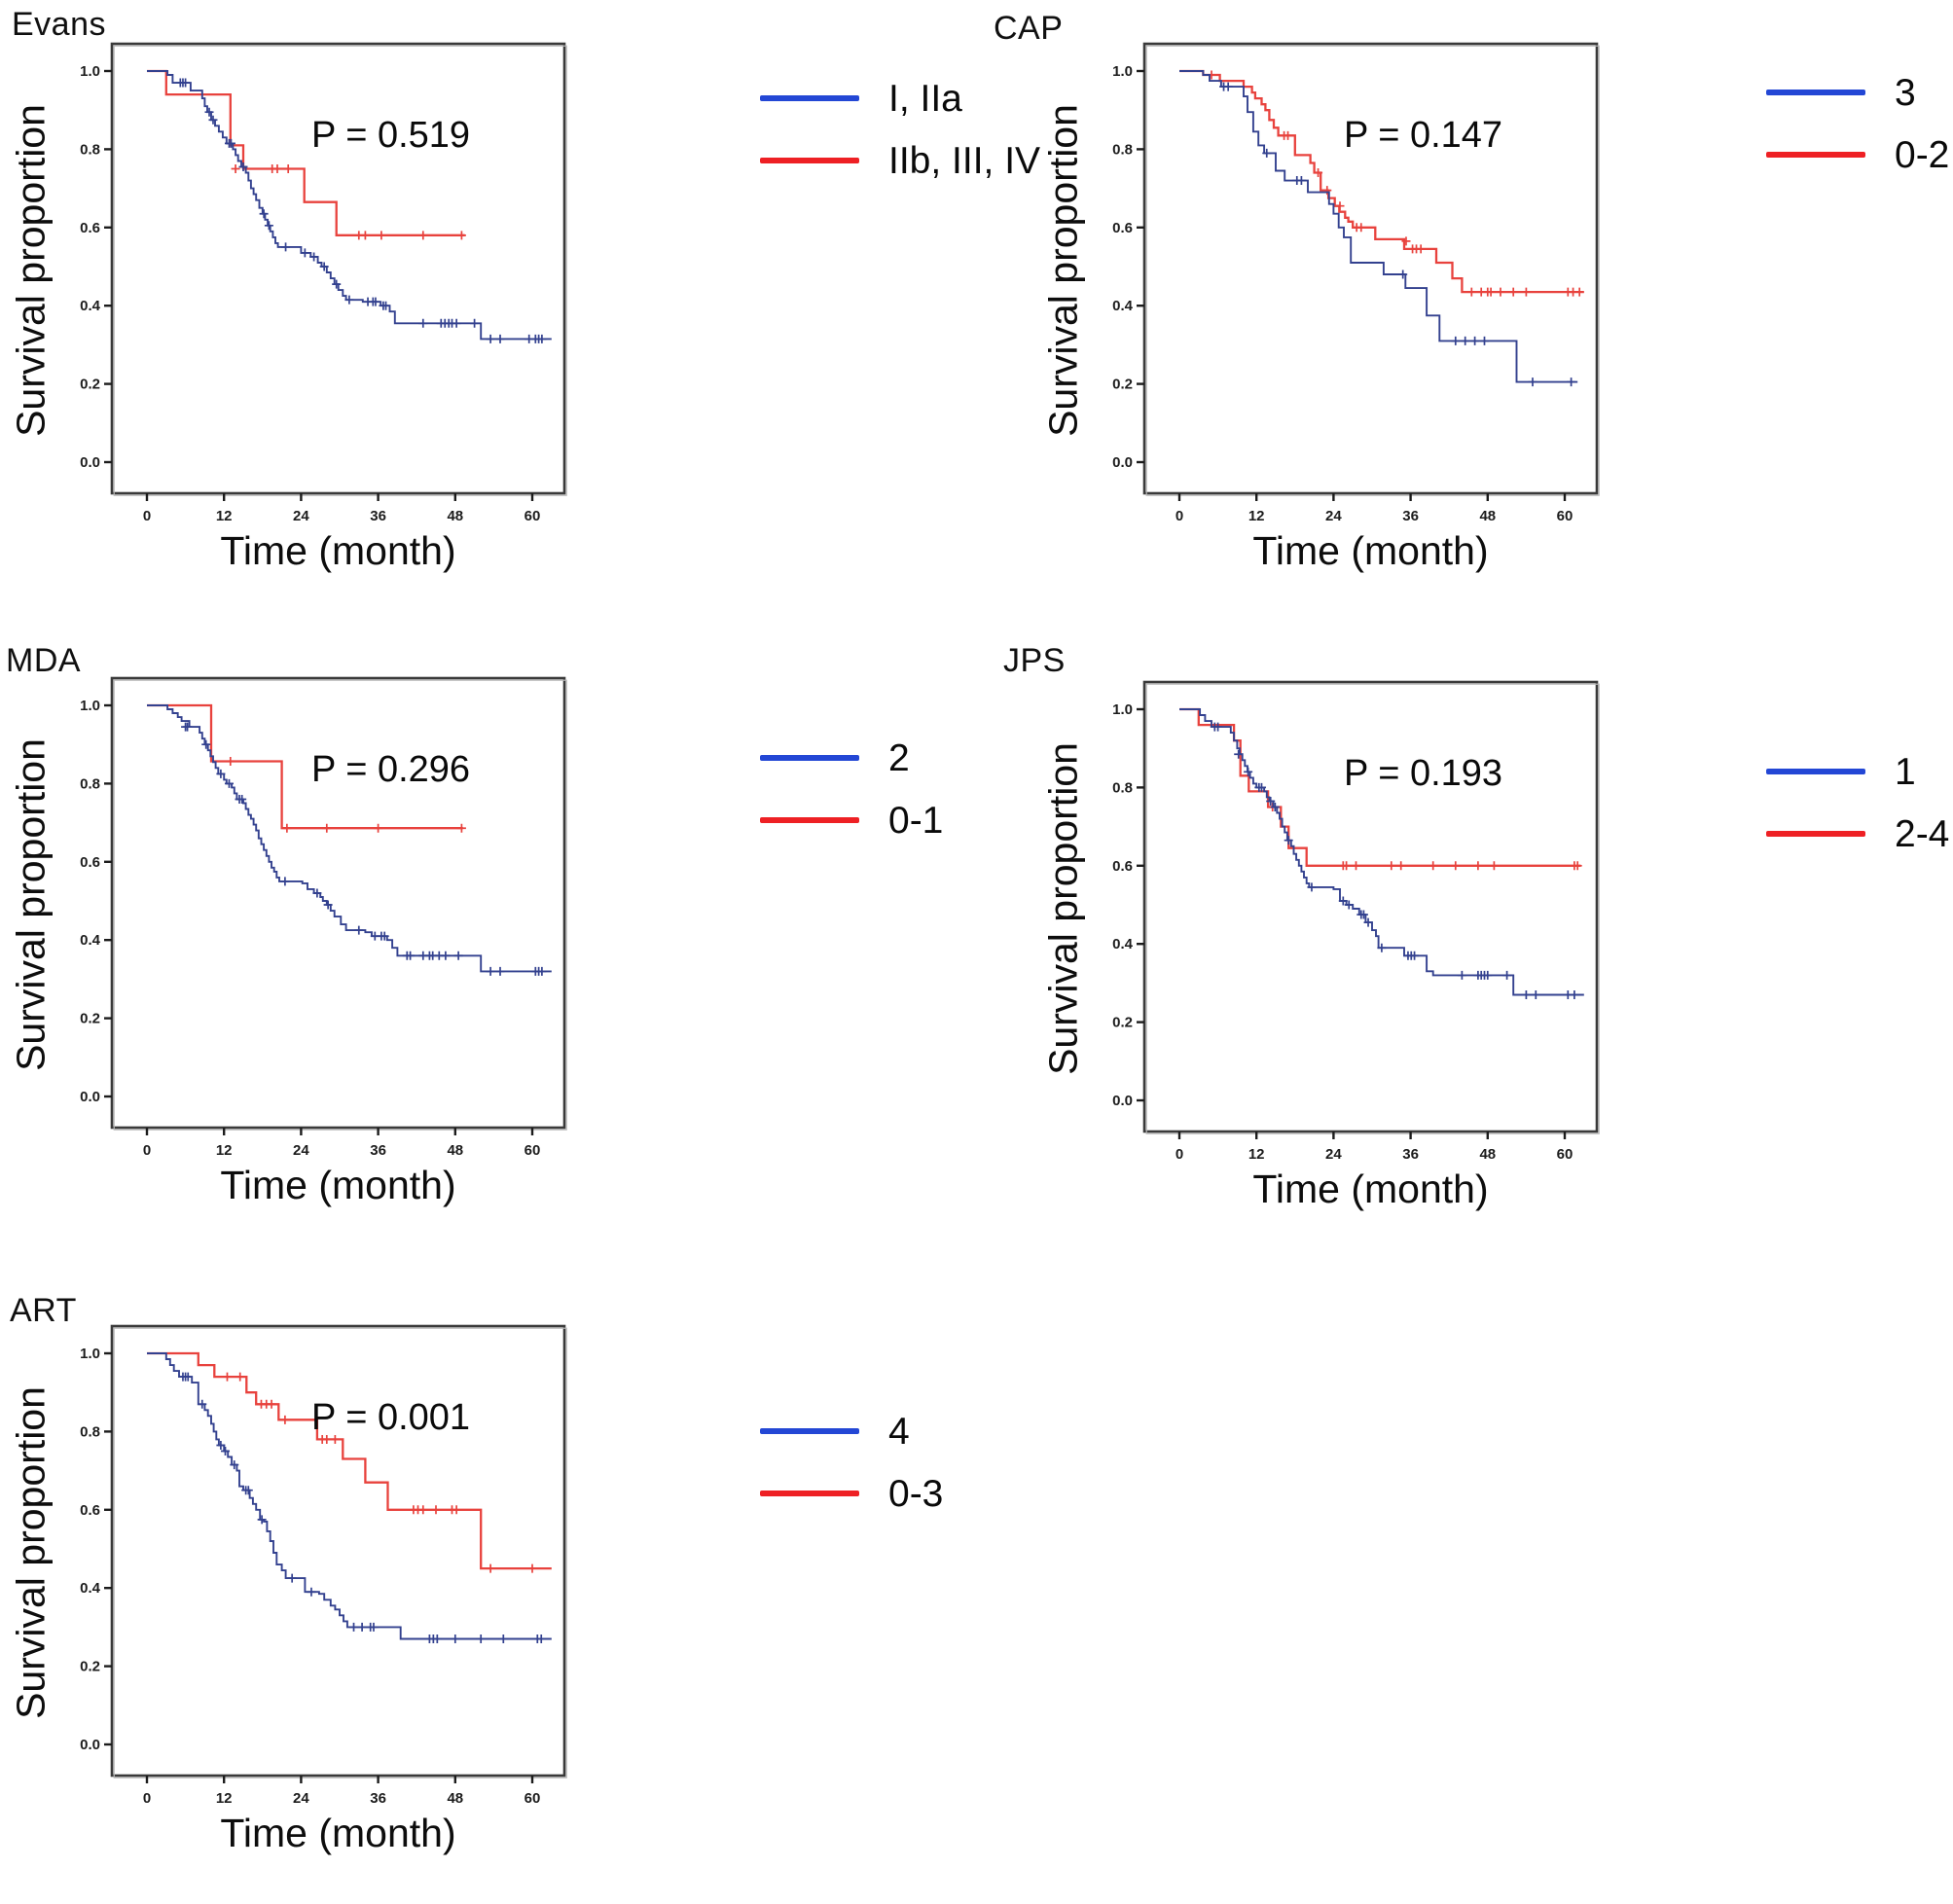 Image resolution: width=1953 pixels, height=1904 pixels. I want to click on p-value-label: P = 0.519, so click(391, 135).